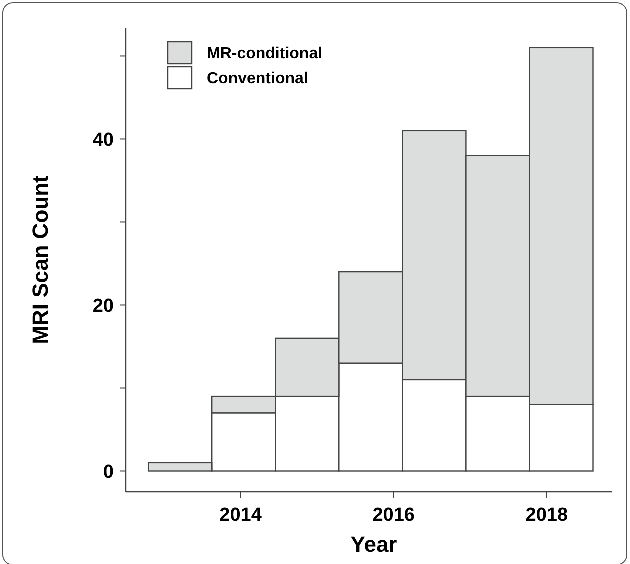  What do you see at coordinates (265, 54) in the screenshot?
I see `legend-label: MR-conditional` at bounding box center [265, 54].